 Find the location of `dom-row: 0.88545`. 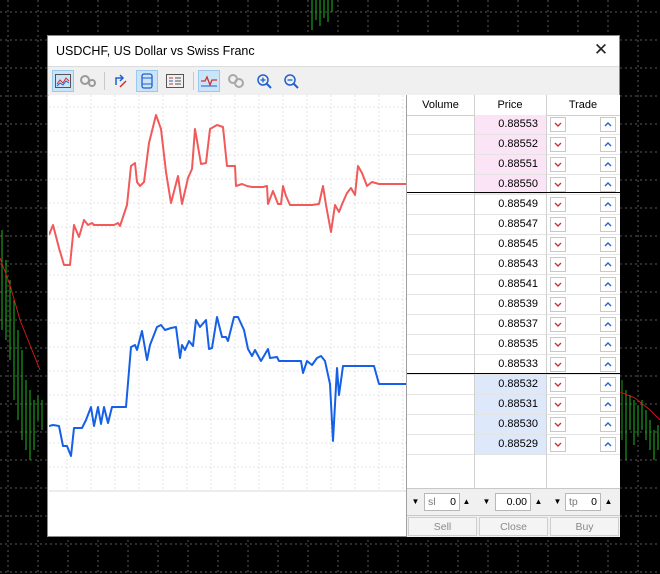

dom-row: 0.88545 is located at coordinates (513, 245).